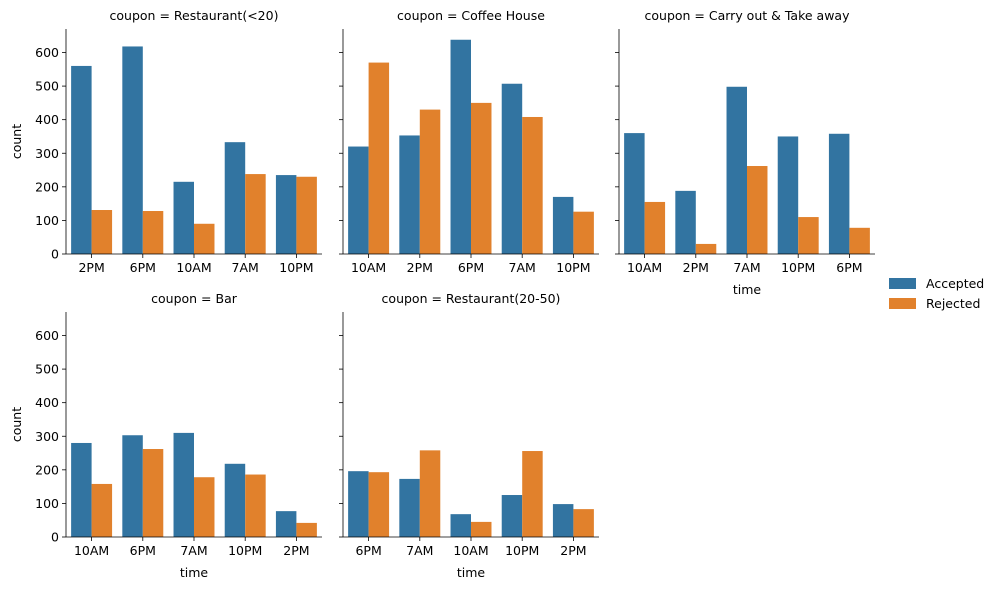  What do you see at coordinates (953, 303) in the screenshot?
I see `legend-label-rejected: Rejected` at bounding box center [953, 303].